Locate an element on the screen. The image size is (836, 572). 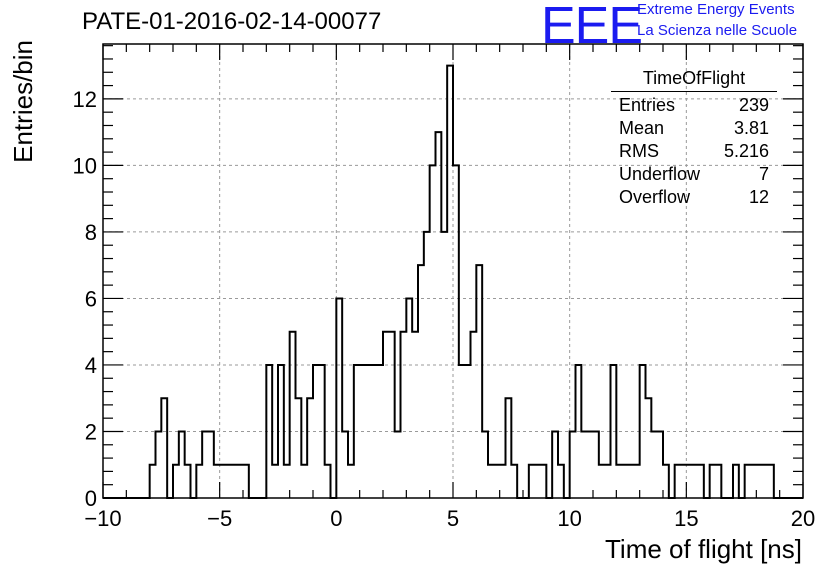
stats-label: Underflow is located at coordinates (660, 174).